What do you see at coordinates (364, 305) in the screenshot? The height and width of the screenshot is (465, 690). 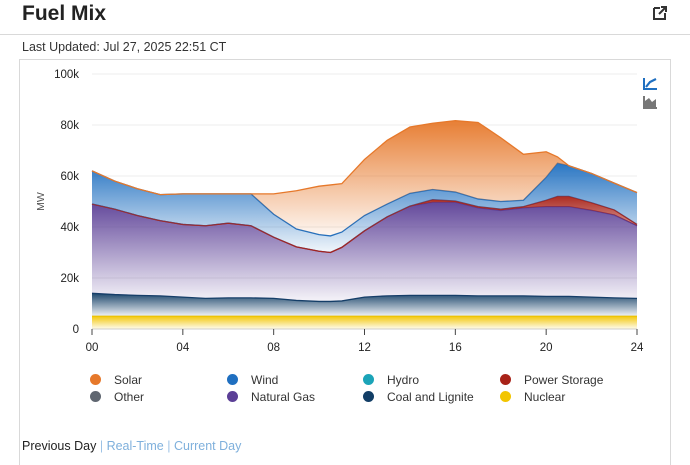 I see `area-coal` at bounding box center [364, 305].